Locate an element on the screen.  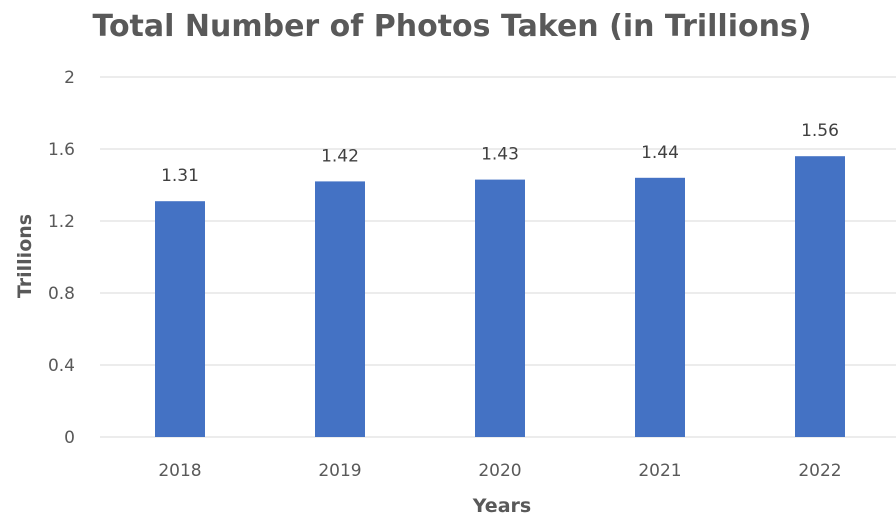
y-tick-label: 0 is located at coordinates (69, 438).